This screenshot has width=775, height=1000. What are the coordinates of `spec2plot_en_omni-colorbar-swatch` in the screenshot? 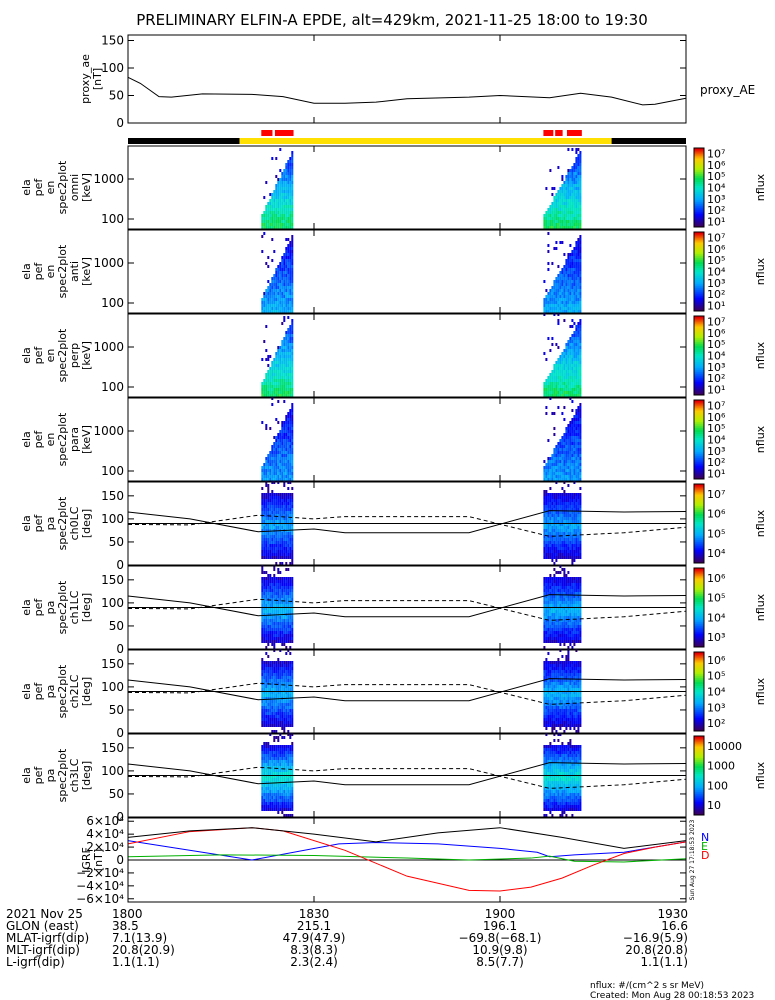 It's located at (699, 190).